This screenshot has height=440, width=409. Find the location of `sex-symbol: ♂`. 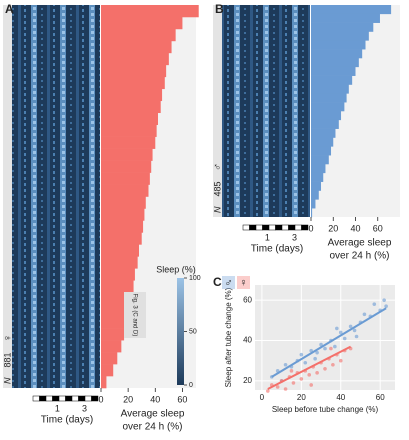

sex-symbol: ♂ is located at coordinates (218, 167).